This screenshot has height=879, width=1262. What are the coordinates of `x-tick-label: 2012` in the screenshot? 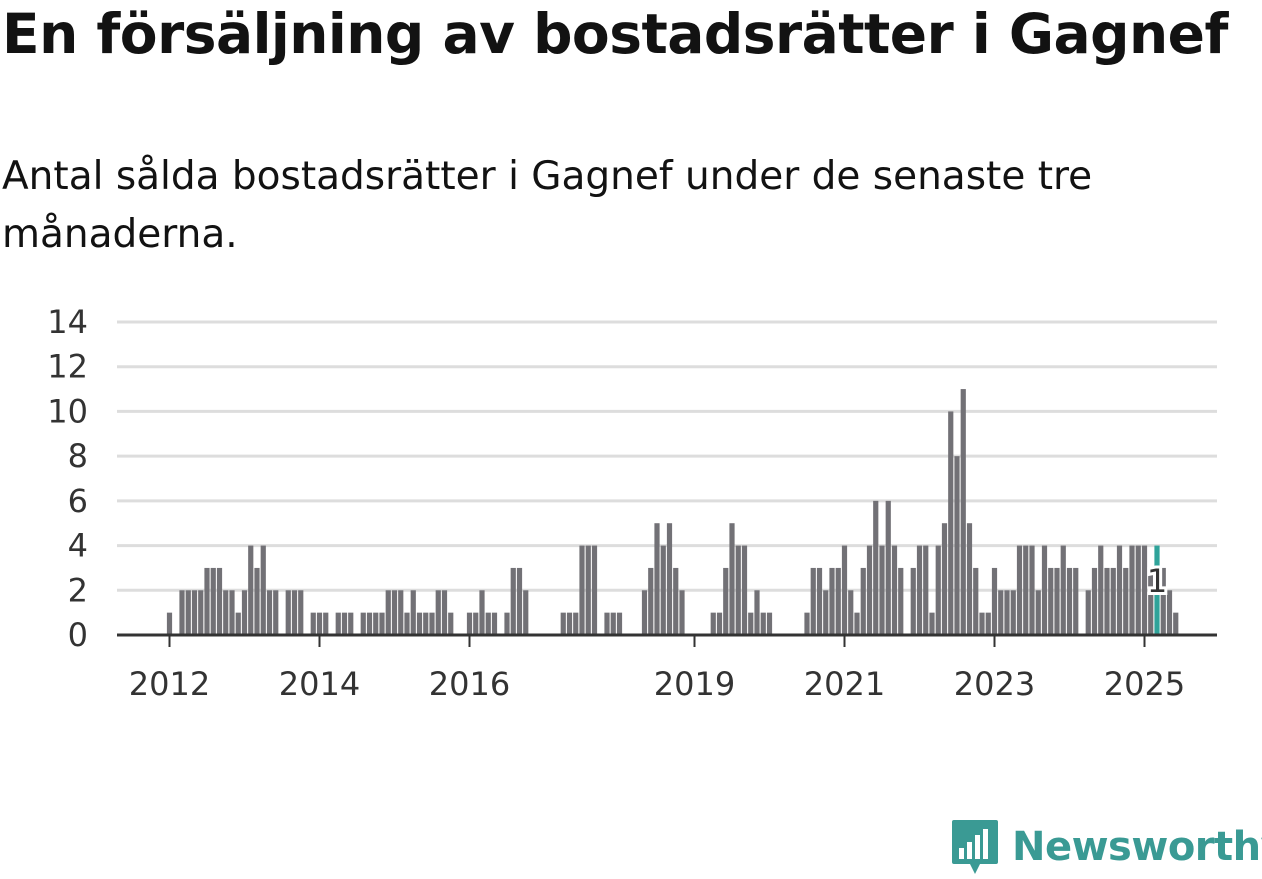 It's located at (169, 684).